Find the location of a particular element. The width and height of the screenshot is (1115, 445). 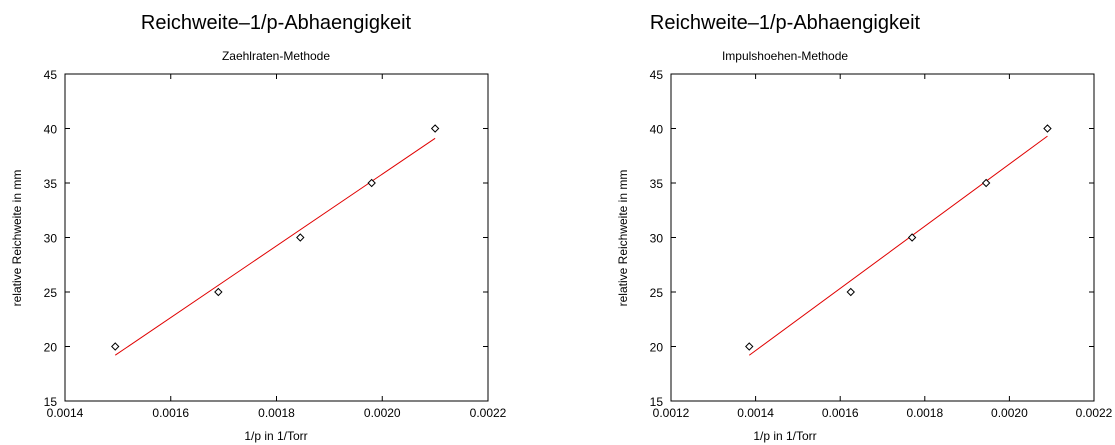

chart-subtitle: Zaehlraten-Methode is located at coordinates (276, 56).